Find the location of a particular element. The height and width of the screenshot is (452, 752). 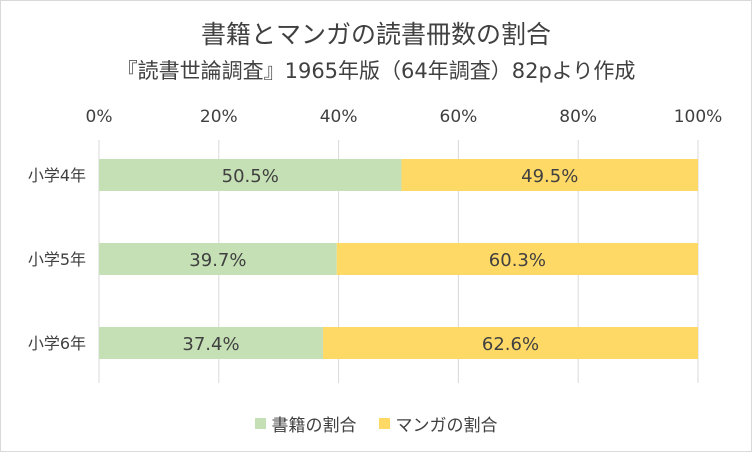

x-tick-label: 20% is located at coordinates (219, 117).